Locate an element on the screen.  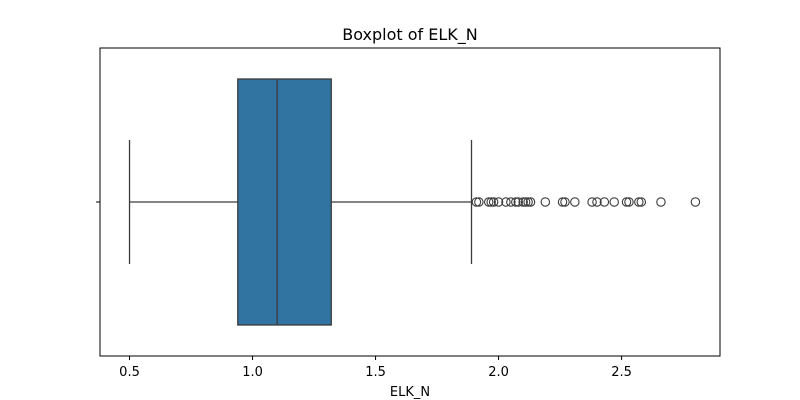
x-tick-label: 1.0 is located at coordinates (252, 372).